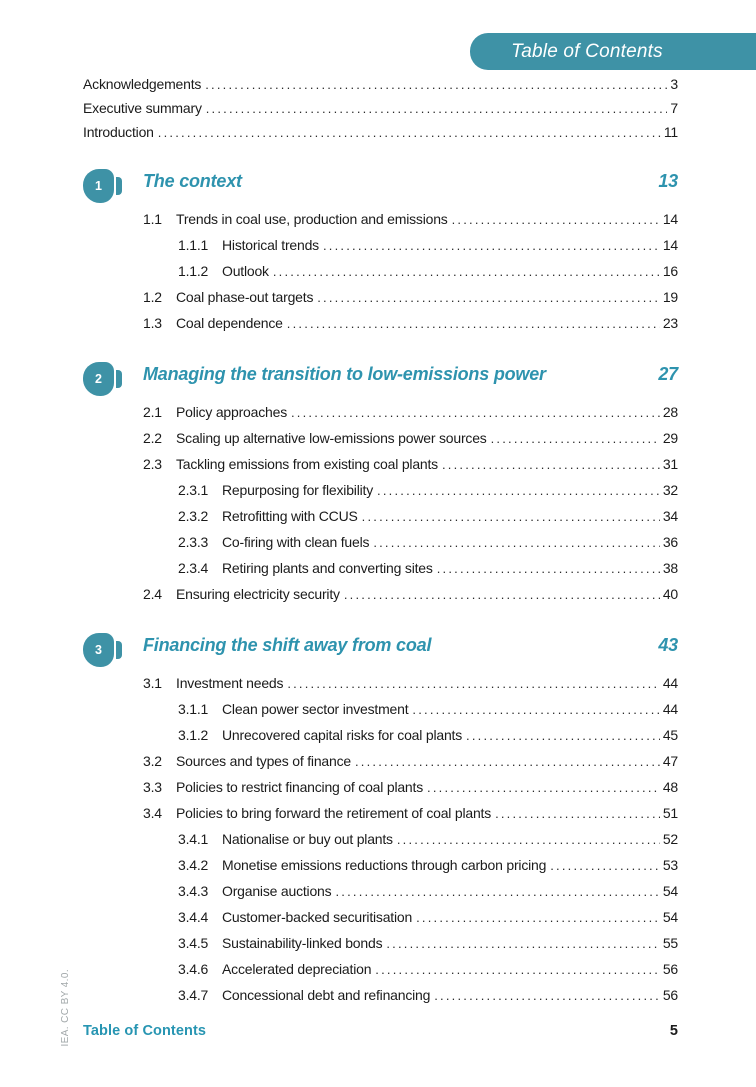  What do you see at coordinates (152, 219) in the screenshot?
I see `toc-entry-number: 1.1` at bounding box center [152, 219].